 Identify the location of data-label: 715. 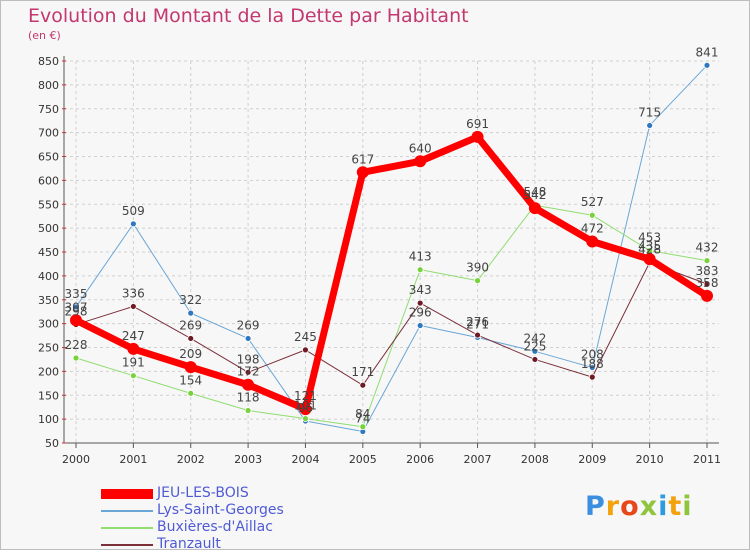
(649, 112).